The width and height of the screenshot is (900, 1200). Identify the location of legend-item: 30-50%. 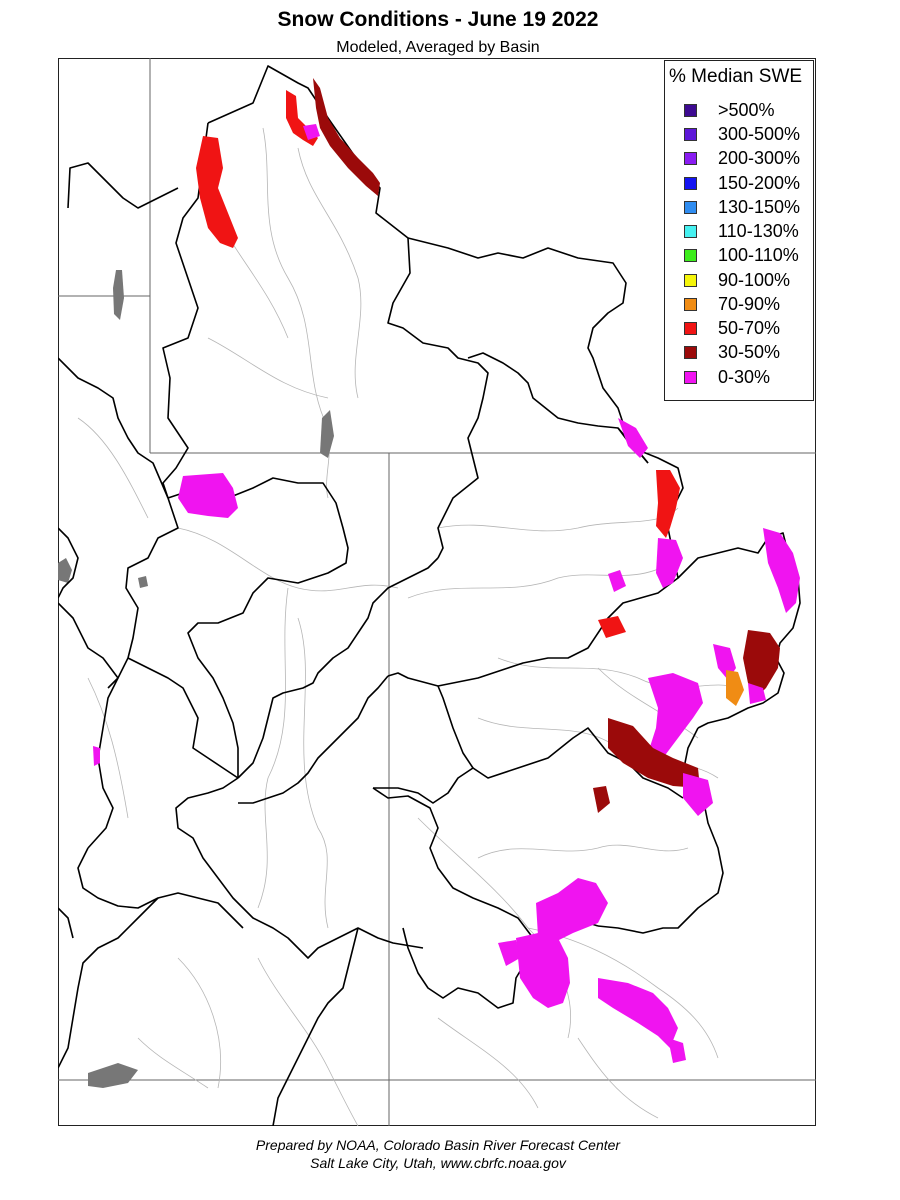
(732, 352).